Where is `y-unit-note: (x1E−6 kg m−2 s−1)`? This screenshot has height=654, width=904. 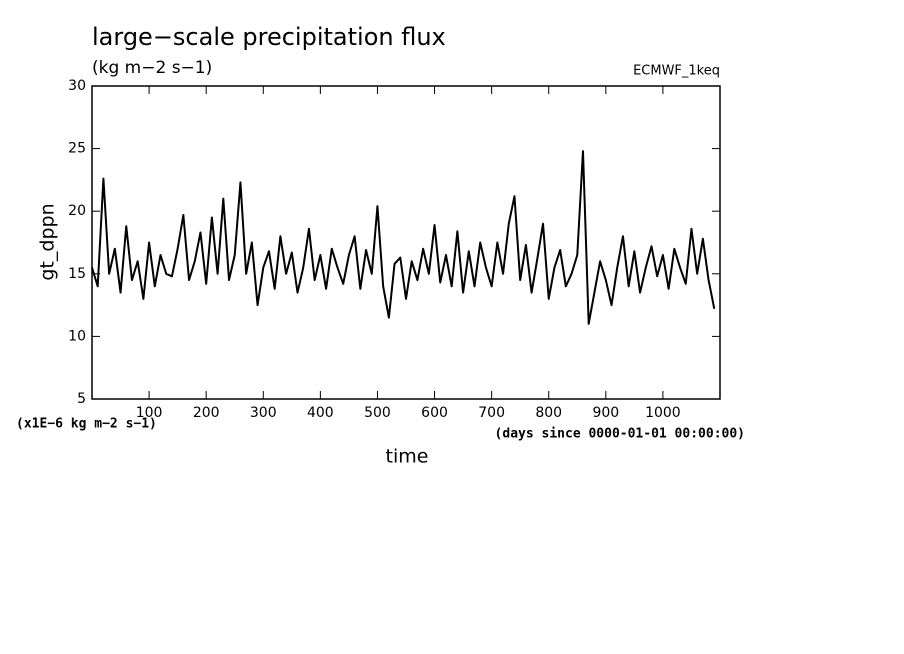
y-unit-note: (x1E−6 kg m−2 s−1) is located at coordinates (86, 424).